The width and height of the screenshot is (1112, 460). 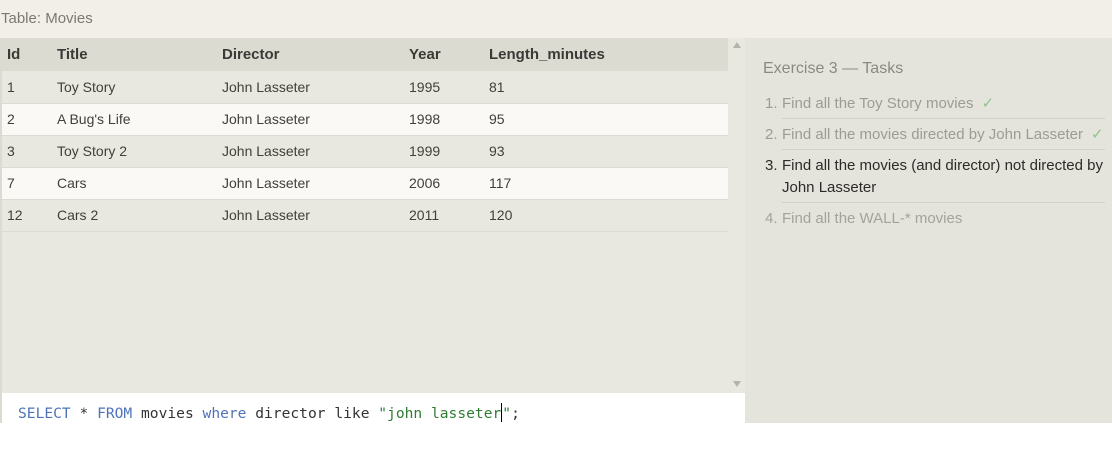 I want to click on cell-year: 1999, so click(x=442, y=151).